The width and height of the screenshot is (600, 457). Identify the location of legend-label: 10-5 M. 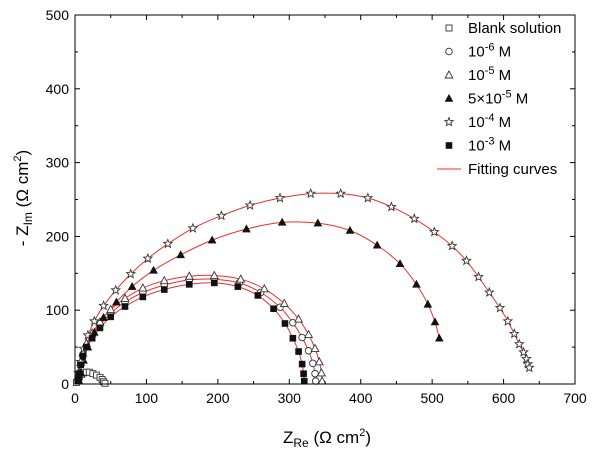
(489, 74).